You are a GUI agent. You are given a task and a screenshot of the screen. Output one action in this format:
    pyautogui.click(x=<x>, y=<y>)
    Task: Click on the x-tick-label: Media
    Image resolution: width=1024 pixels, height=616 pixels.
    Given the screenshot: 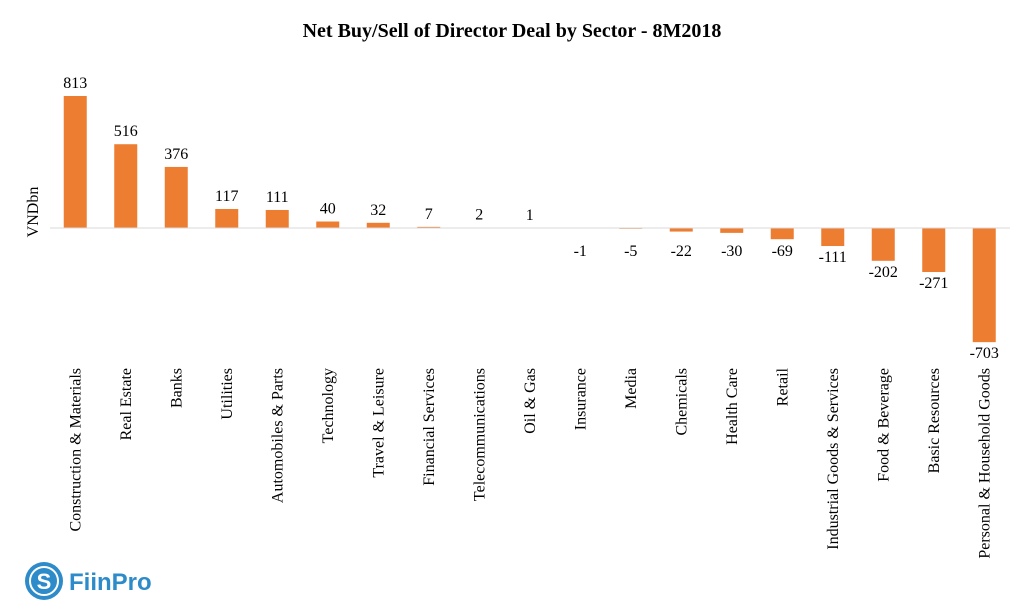 What is the action you would take?
    pyautogui.click(x=631, y=388)
    